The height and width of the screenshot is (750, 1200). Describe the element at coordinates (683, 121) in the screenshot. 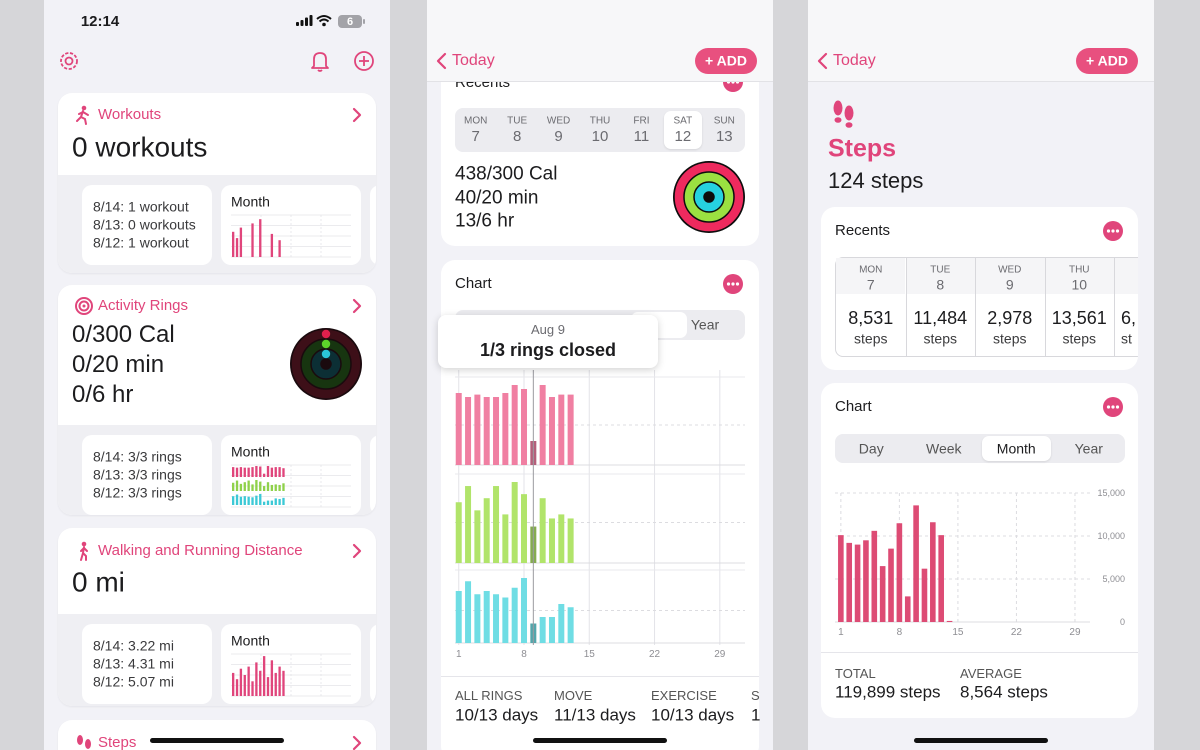

I see `day-name: SAT` at that location.